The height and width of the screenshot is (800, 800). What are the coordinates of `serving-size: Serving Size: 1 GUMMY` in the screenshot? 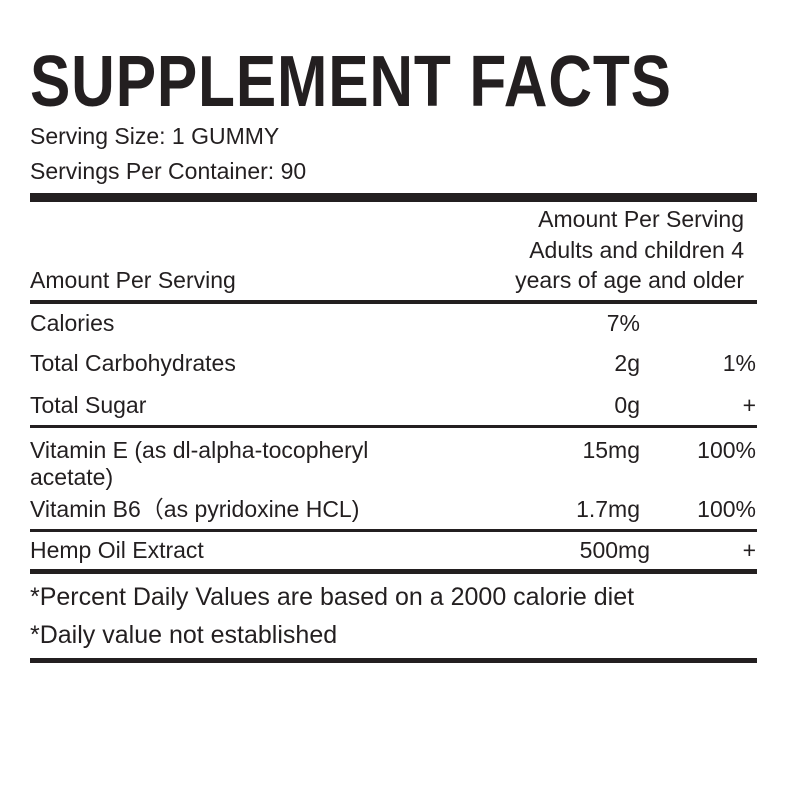 It's located at (155, 136).